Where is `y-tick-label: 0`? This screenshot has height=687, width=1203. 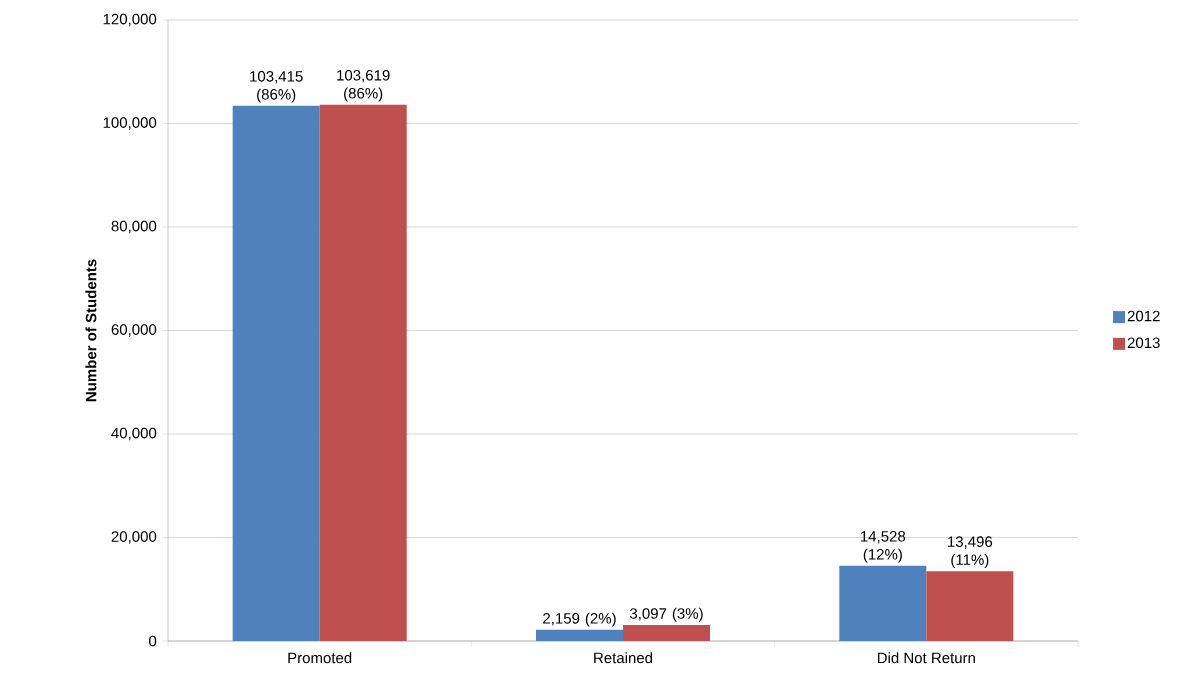
y-tick-label: 0 is located at coordinates (153, 641).